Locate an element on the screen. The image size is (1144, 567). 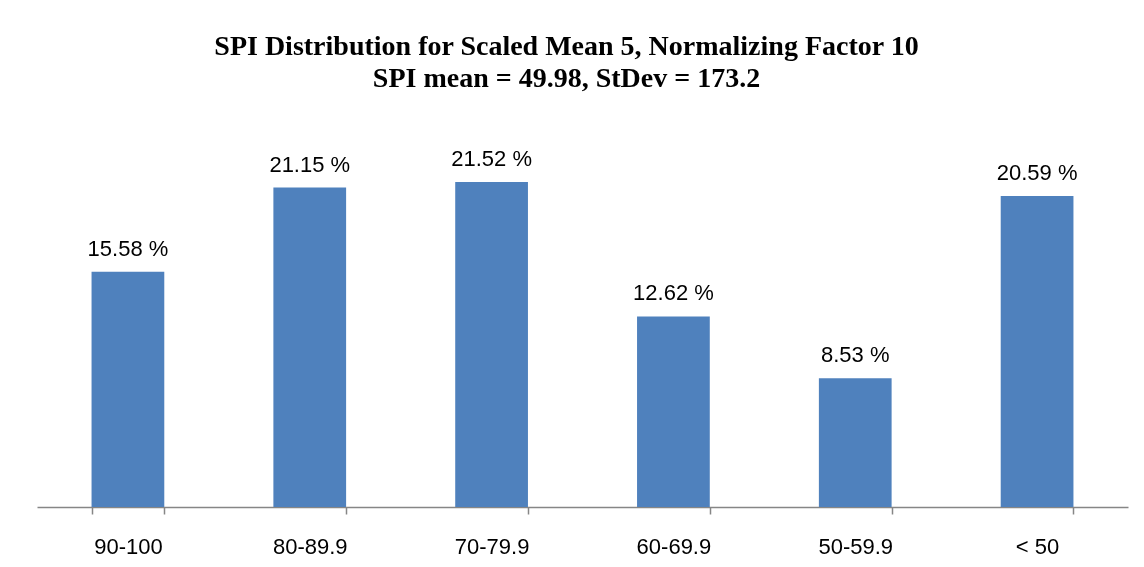
data-label: 21.15 % is located at coordinates (310, 164).